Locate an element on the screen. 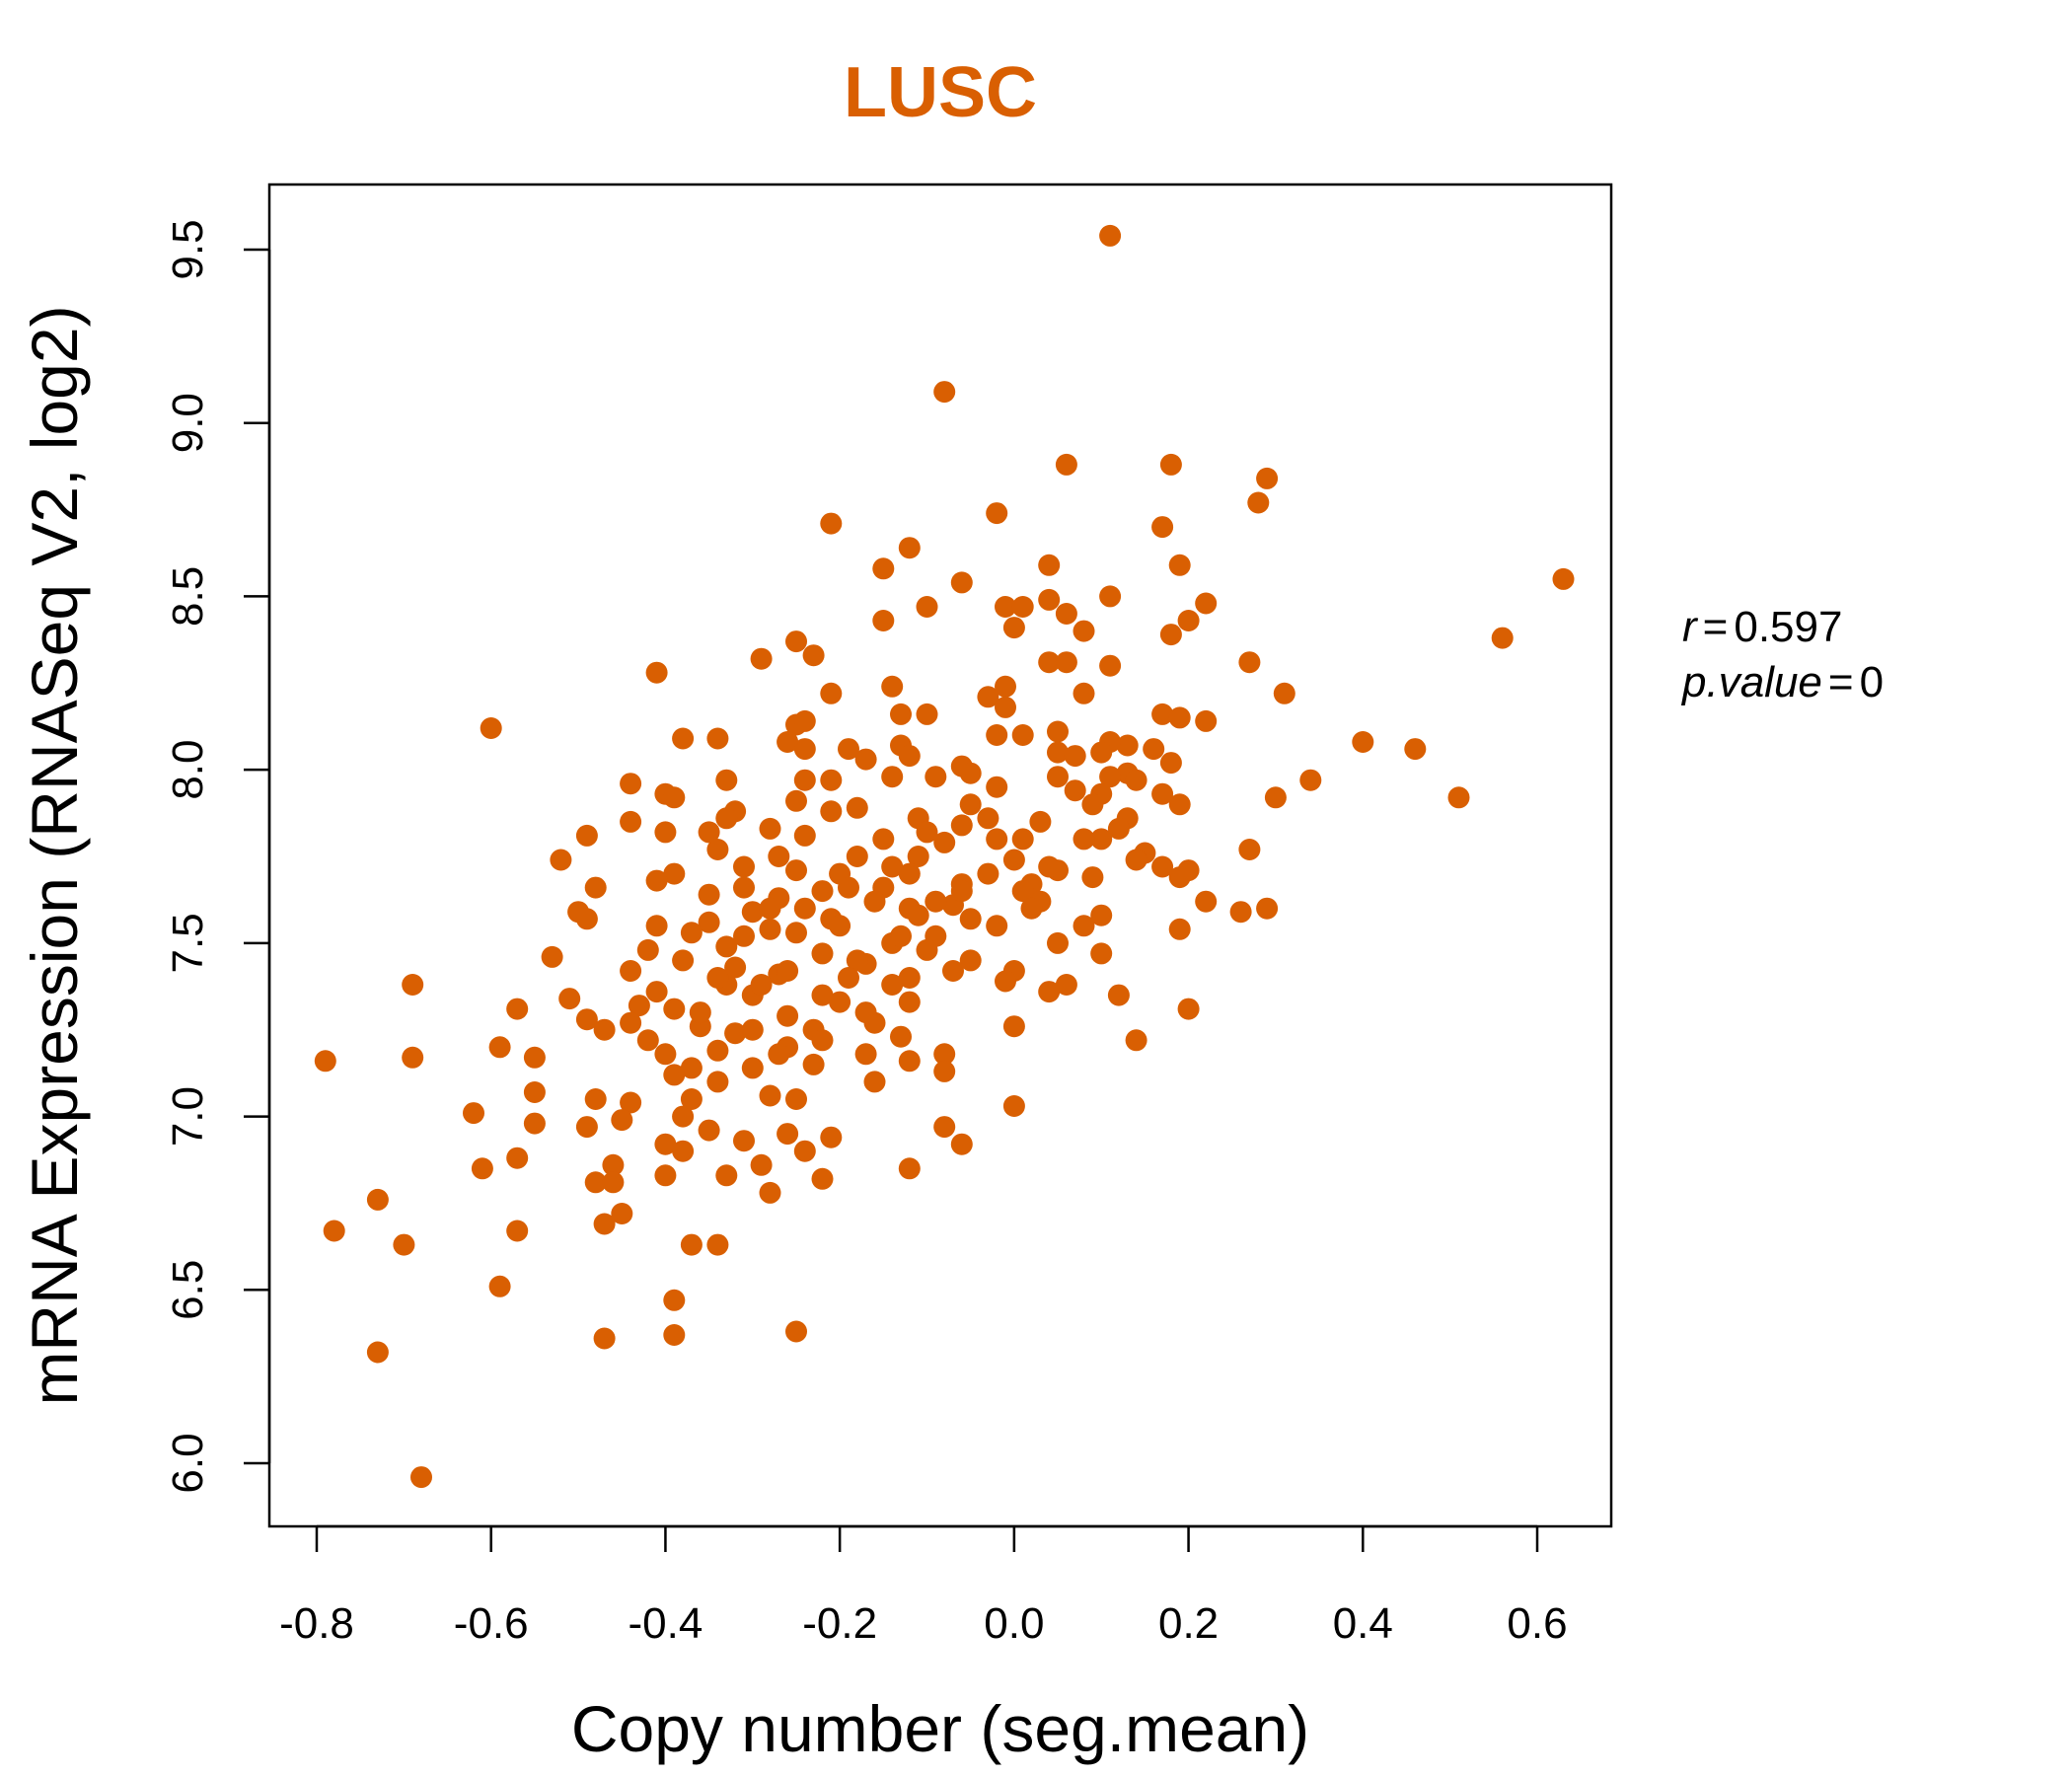 The width and height of the screenshot is (2072, 1776). y-tick-label: 6.0 is located at coordinates (188, 1463).